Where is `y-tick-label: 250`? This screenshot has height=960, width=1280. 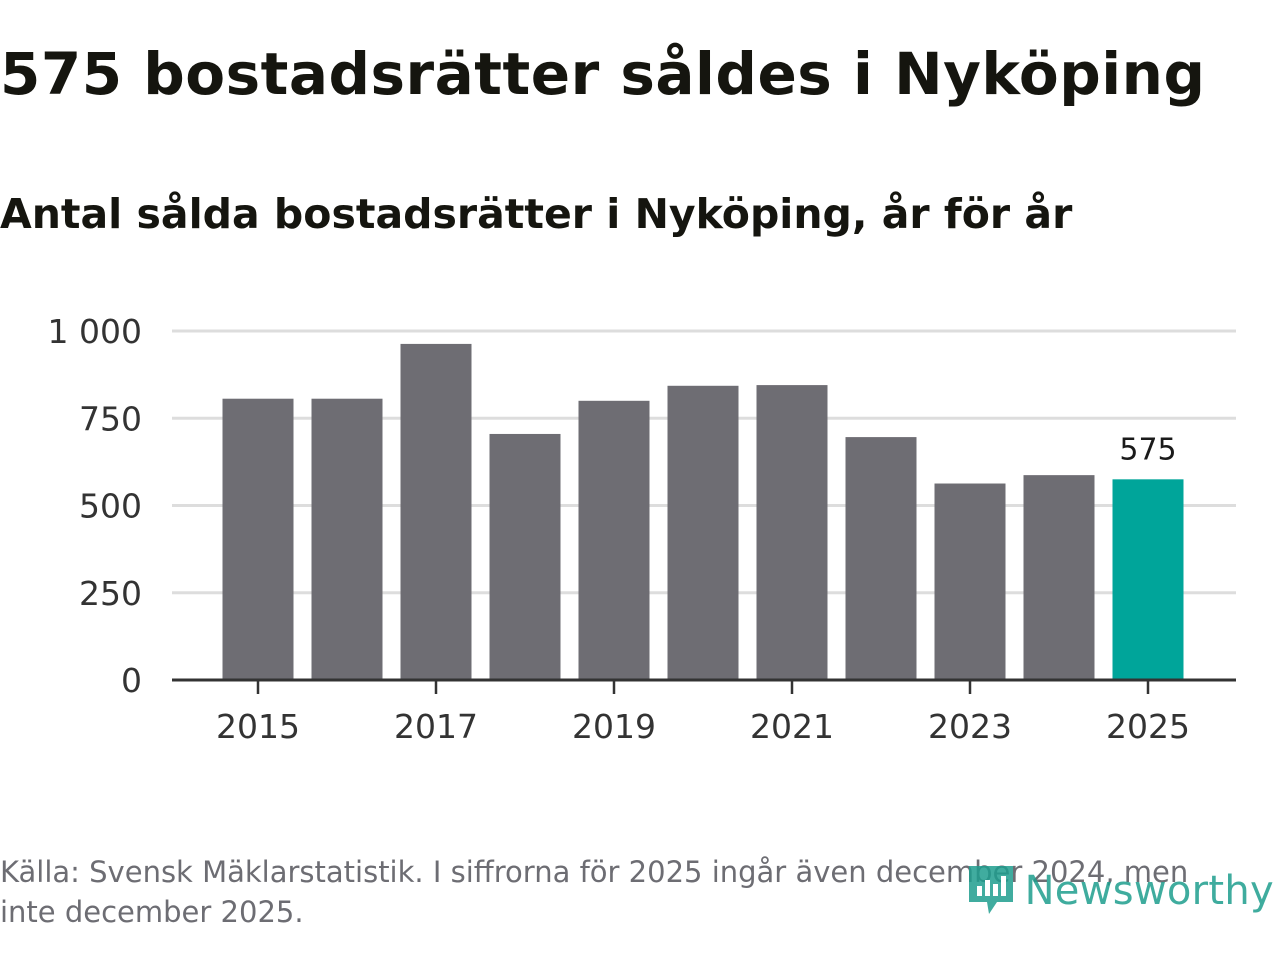 y-tick-label: 250 is located at coordinates (110, 593).